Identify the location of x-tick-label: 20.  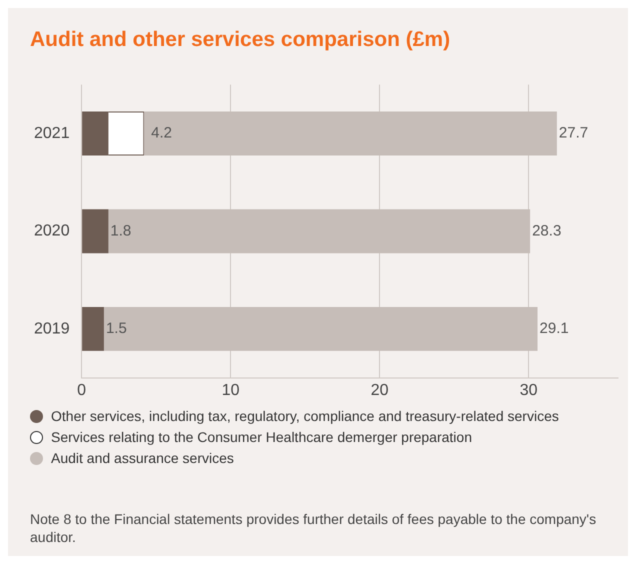
(379, 390).